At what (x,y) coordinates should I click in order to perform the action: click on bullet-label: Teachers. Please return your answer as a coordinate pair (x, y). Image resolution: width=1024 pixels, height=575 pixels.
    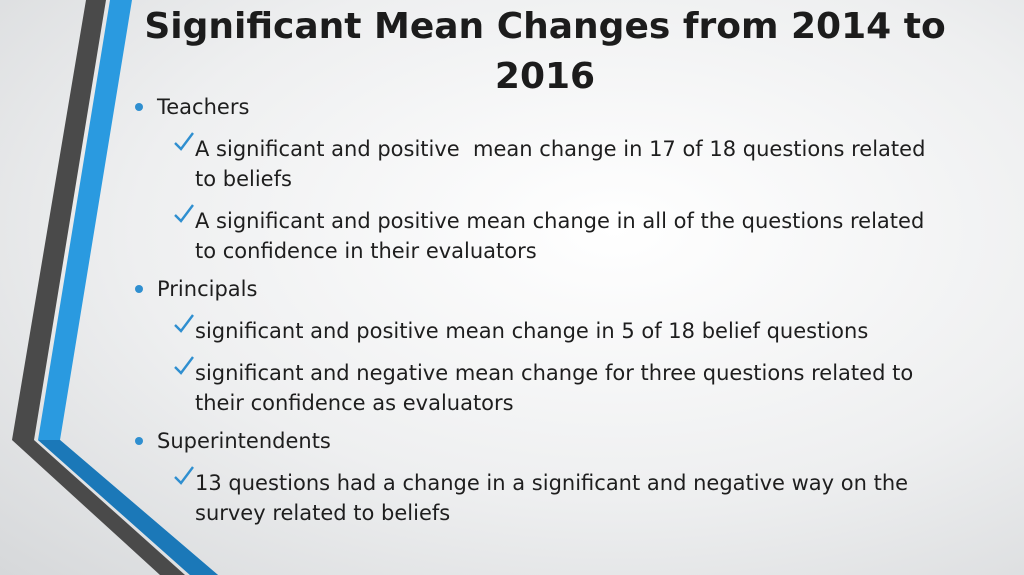
    Looking at the image, I should click on (545, 107).